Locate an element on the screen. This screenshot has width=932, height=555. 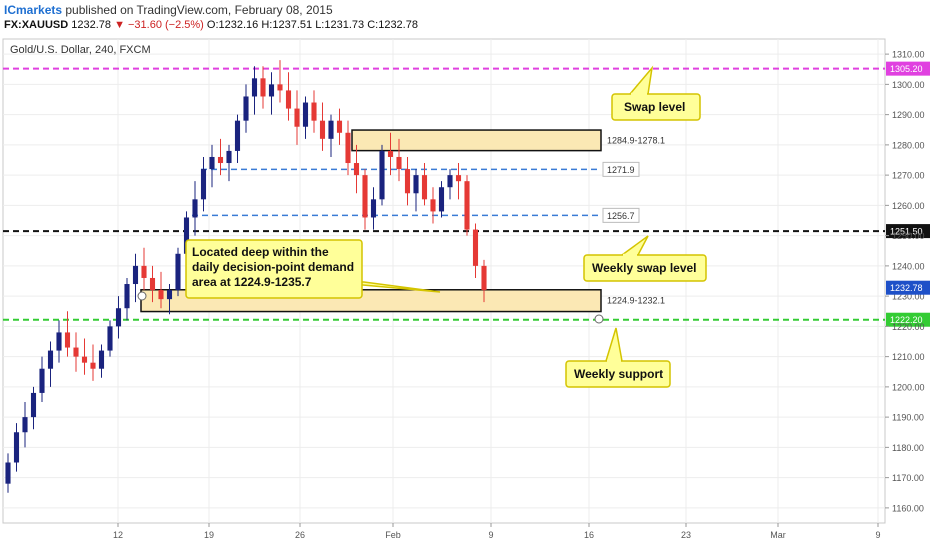
callout-text: Swap level is located at coordinates (654, 107).